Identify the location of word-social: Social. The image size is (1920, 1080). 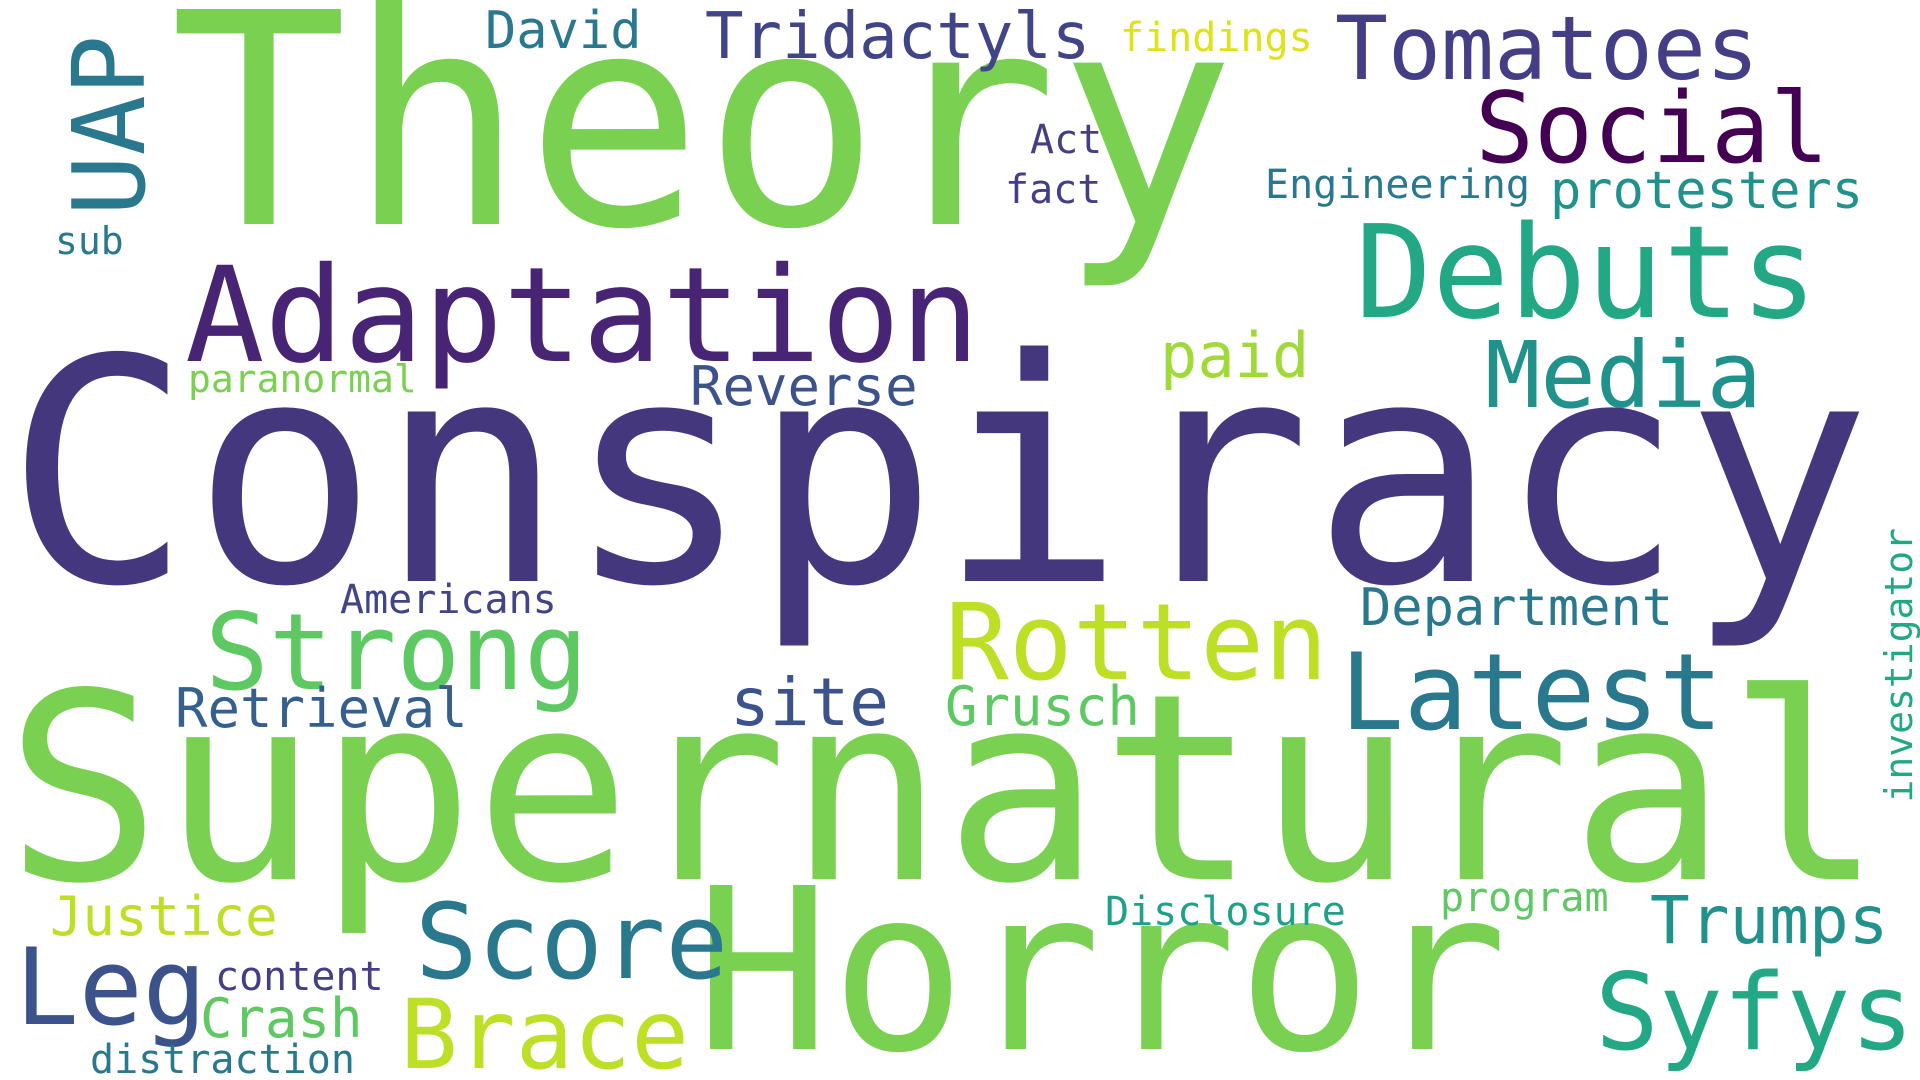
(1652, 129).